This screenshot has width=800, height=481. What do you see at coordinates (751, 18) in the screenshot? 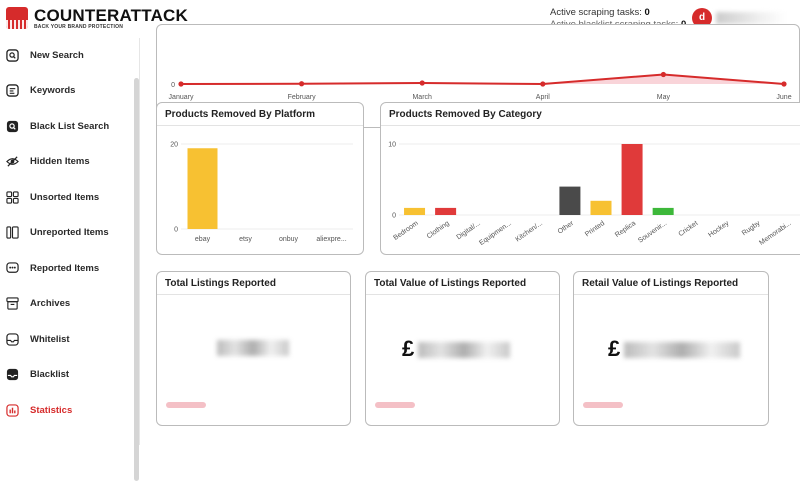
I see `user-name-redacted` at bounding box center [751, 18].